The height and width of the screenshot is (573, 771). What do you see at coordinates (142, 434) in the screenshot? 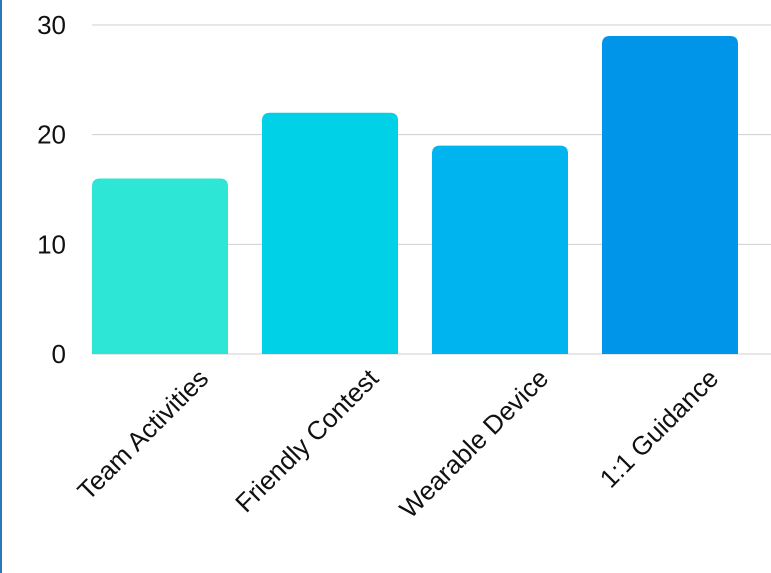
I see `x-tick-label: Team Activities` at bounding box center [142, 434].